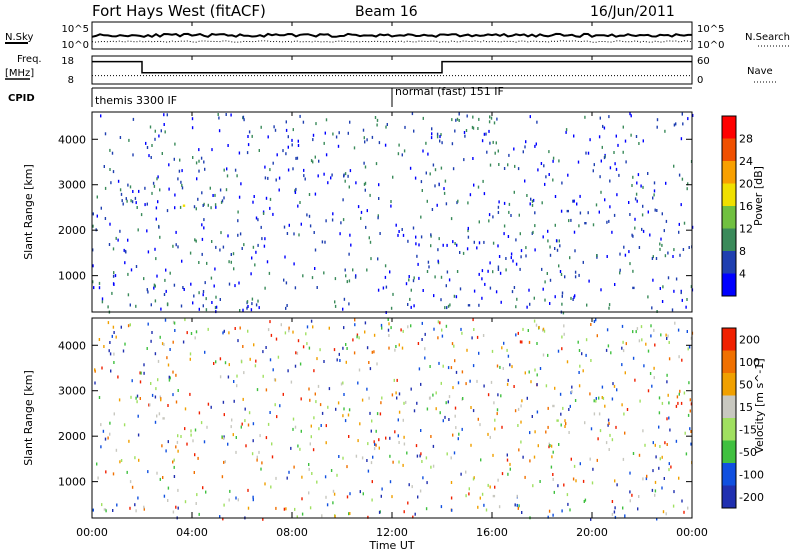  Describe the element at coordinates (72, 345) in the screenshot. I see `range-tick-label: 4000` at that location.